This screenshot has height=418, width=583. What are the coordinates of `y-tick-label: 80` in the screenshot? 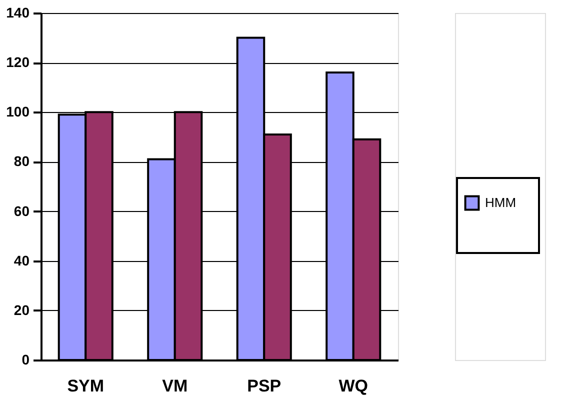 It's located at (22, 161).